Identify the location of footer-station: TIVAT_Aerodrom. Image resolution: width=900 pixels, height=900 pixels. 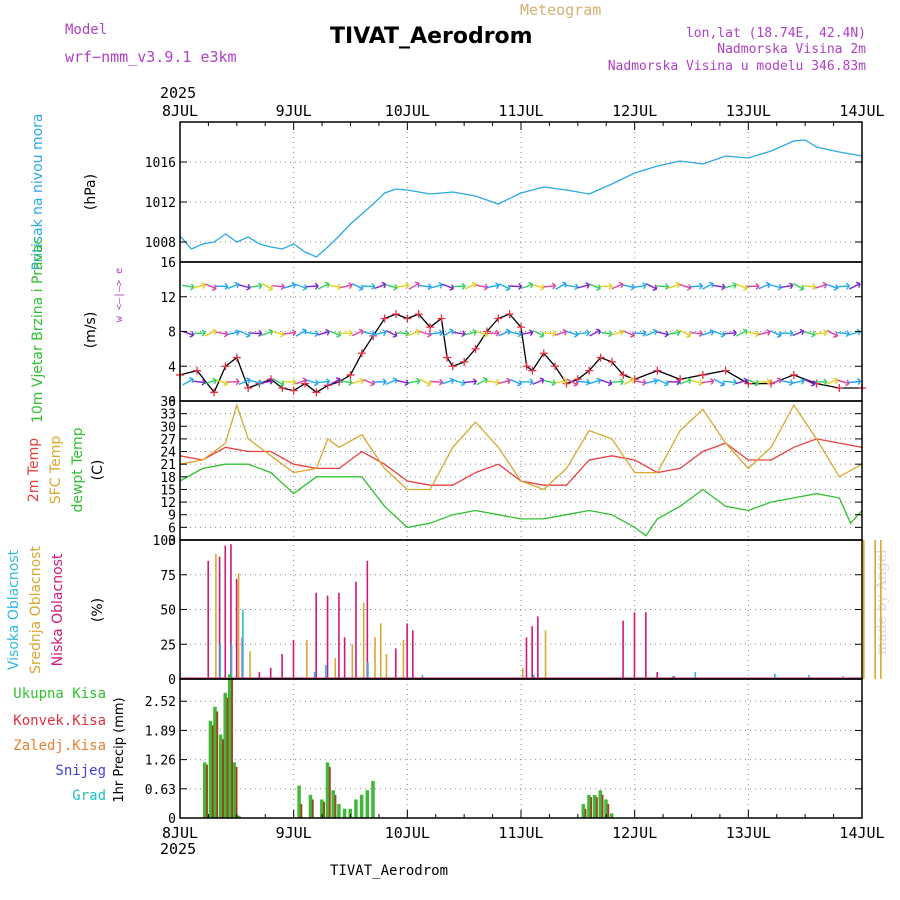
(389, 871).